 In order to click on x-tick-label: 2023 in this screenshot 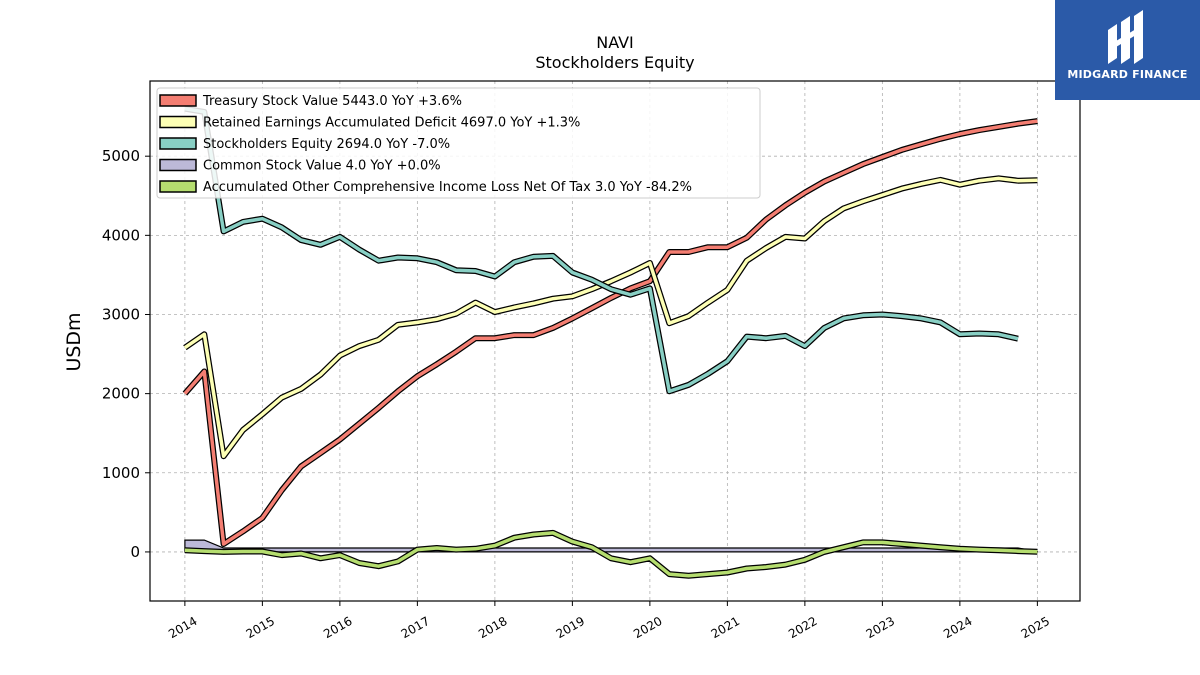, I will do `click(880, 627)`.